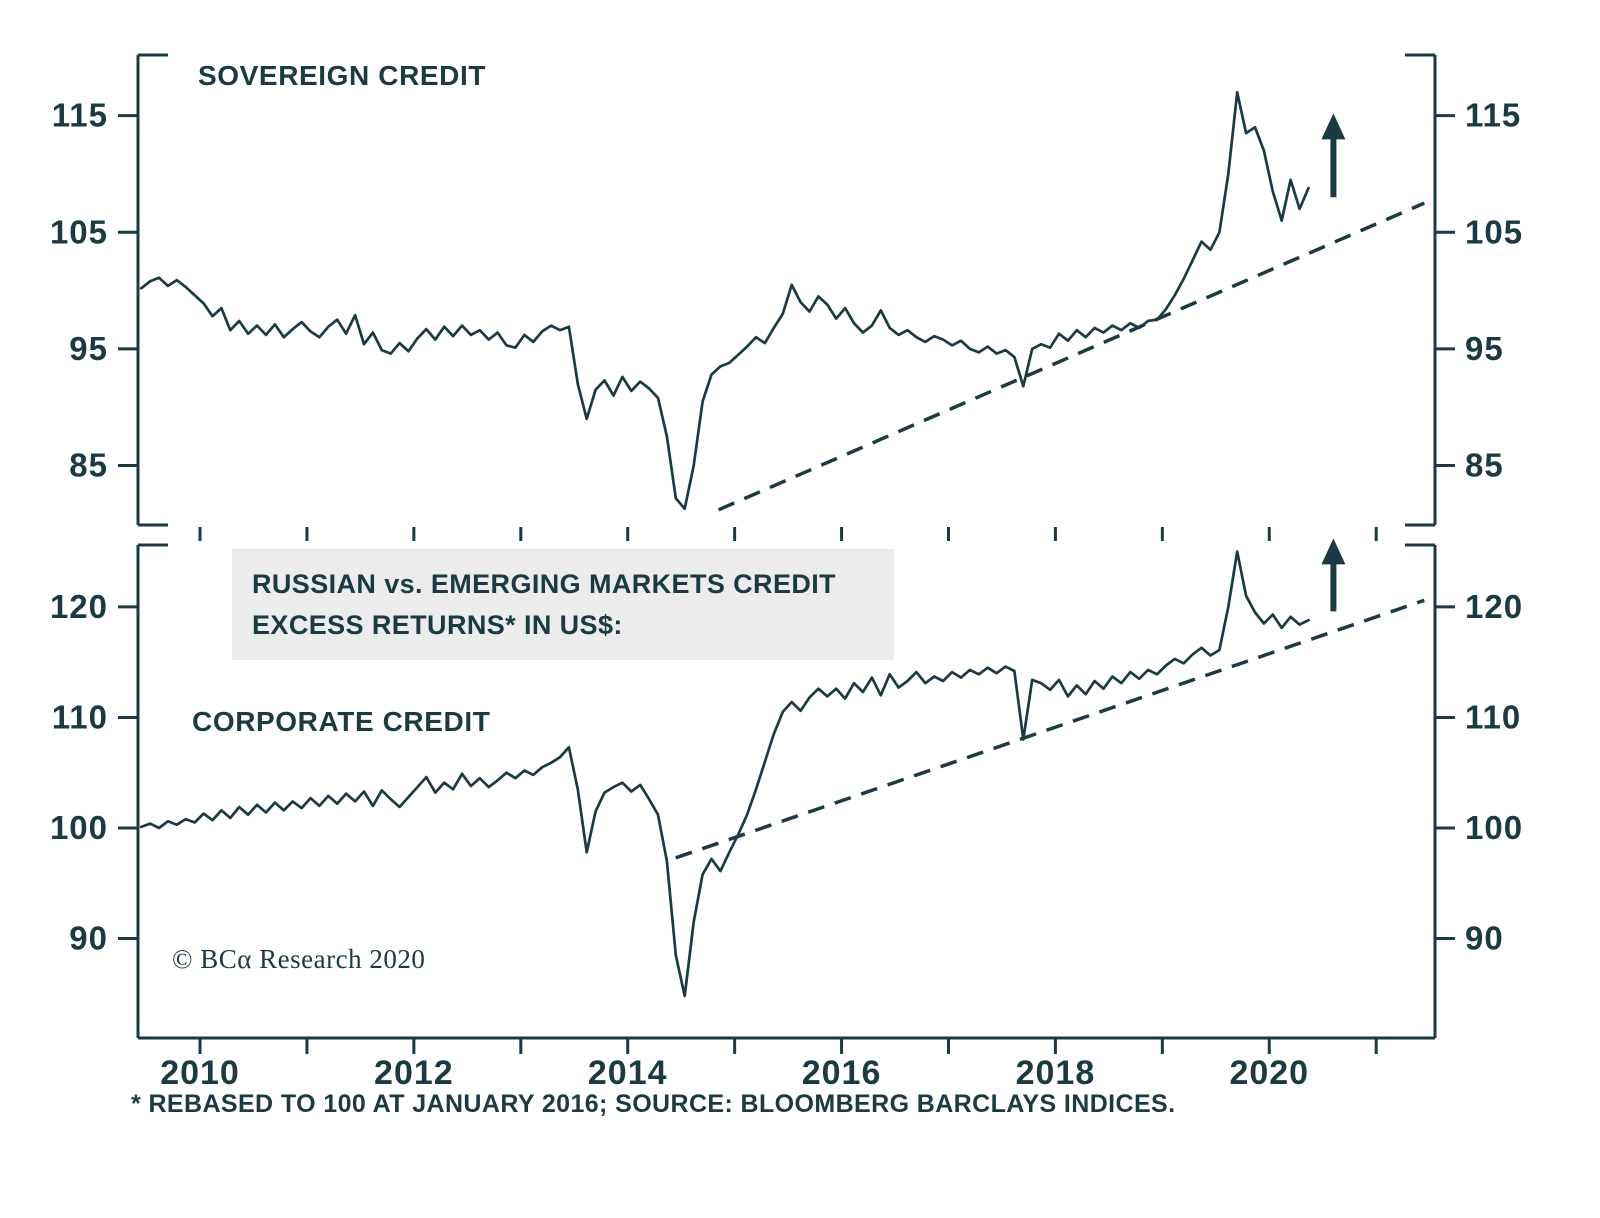 This screenshot has height=1218, width=1600. Describe the element at coordinates (200, 1073) in the screenshot. I see `x-tick-label: 2010` at that location.